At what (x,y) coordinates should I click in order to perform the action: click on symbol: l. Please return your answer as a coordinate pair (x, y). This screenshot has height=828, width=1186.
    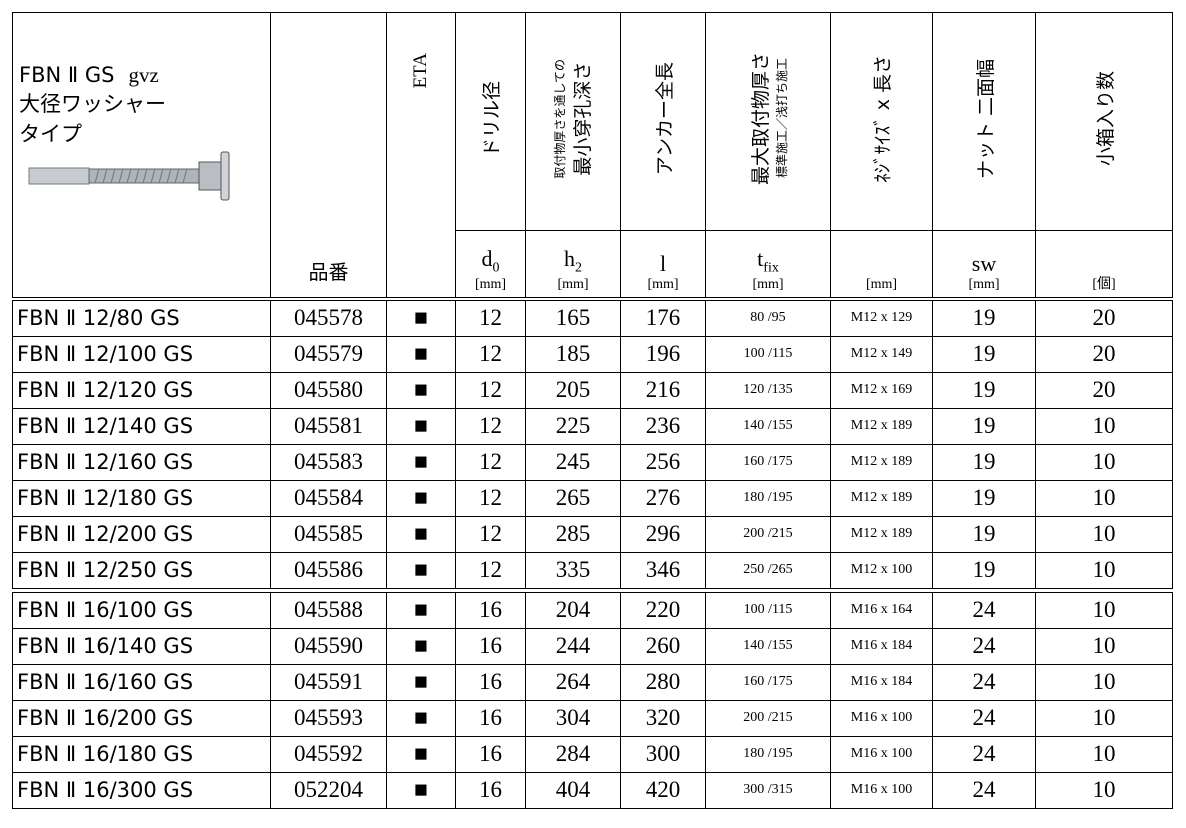
    Looking at the image, I should click on (663, 263).